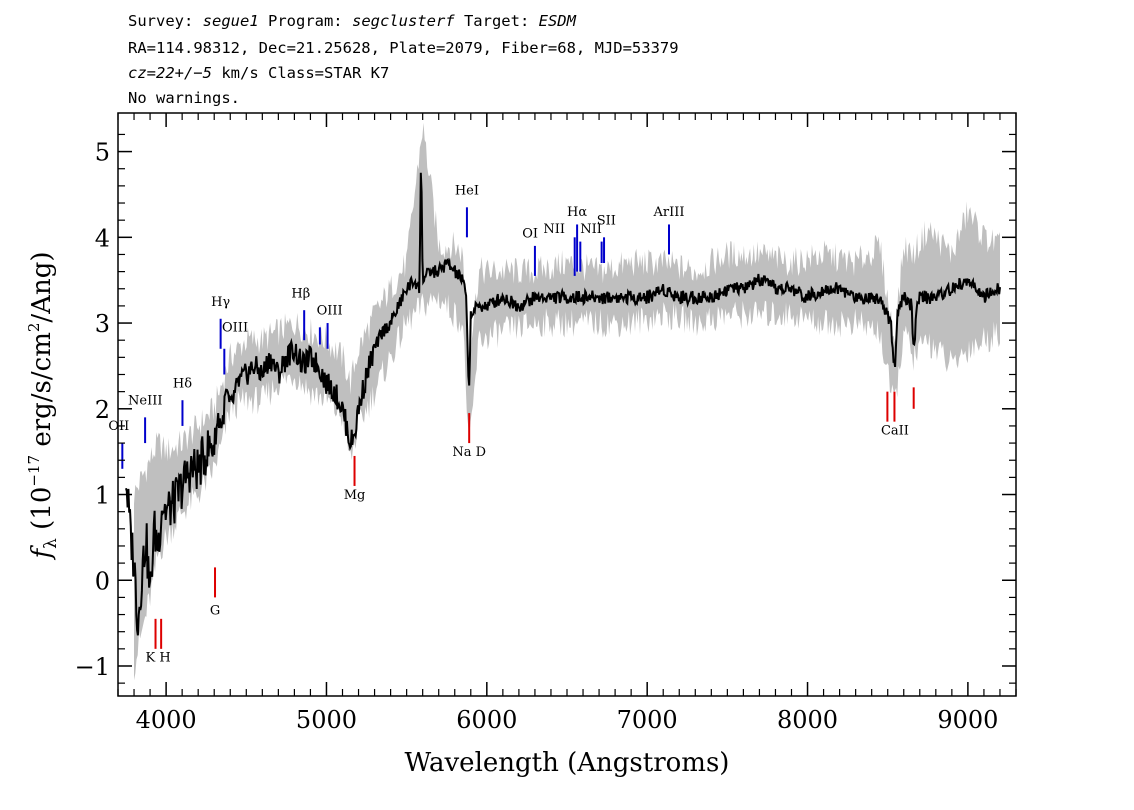  Describe the element at coordinates (42, 513) in the screenshot. I see `y-label-open: (10` at that location.